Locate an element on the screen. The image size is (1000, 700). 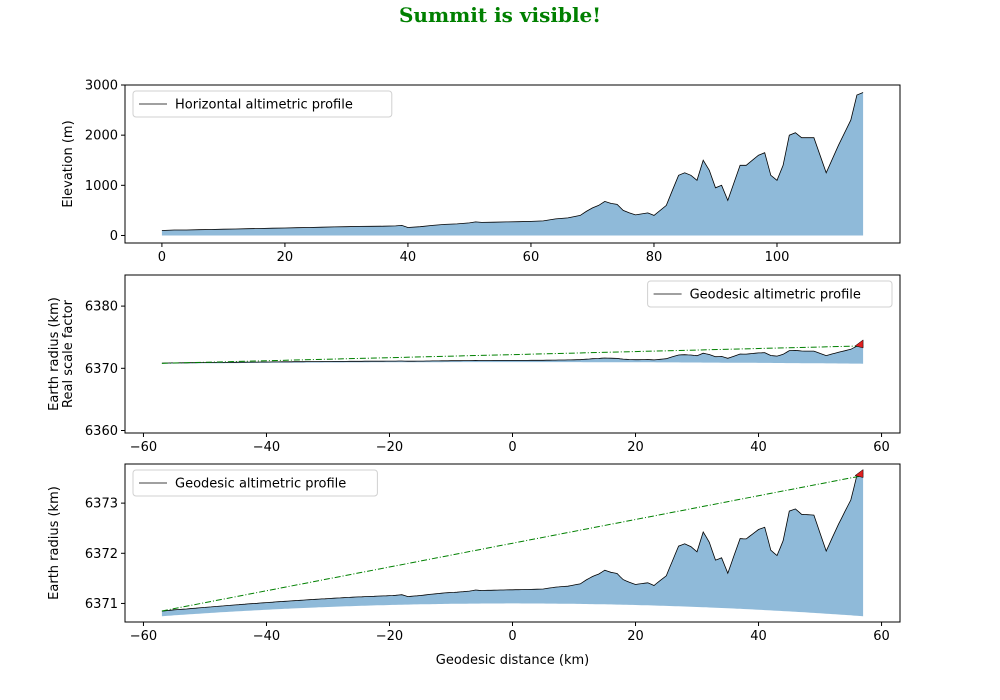
y-tick-label: 6380 is located at coordinates (101, 307).